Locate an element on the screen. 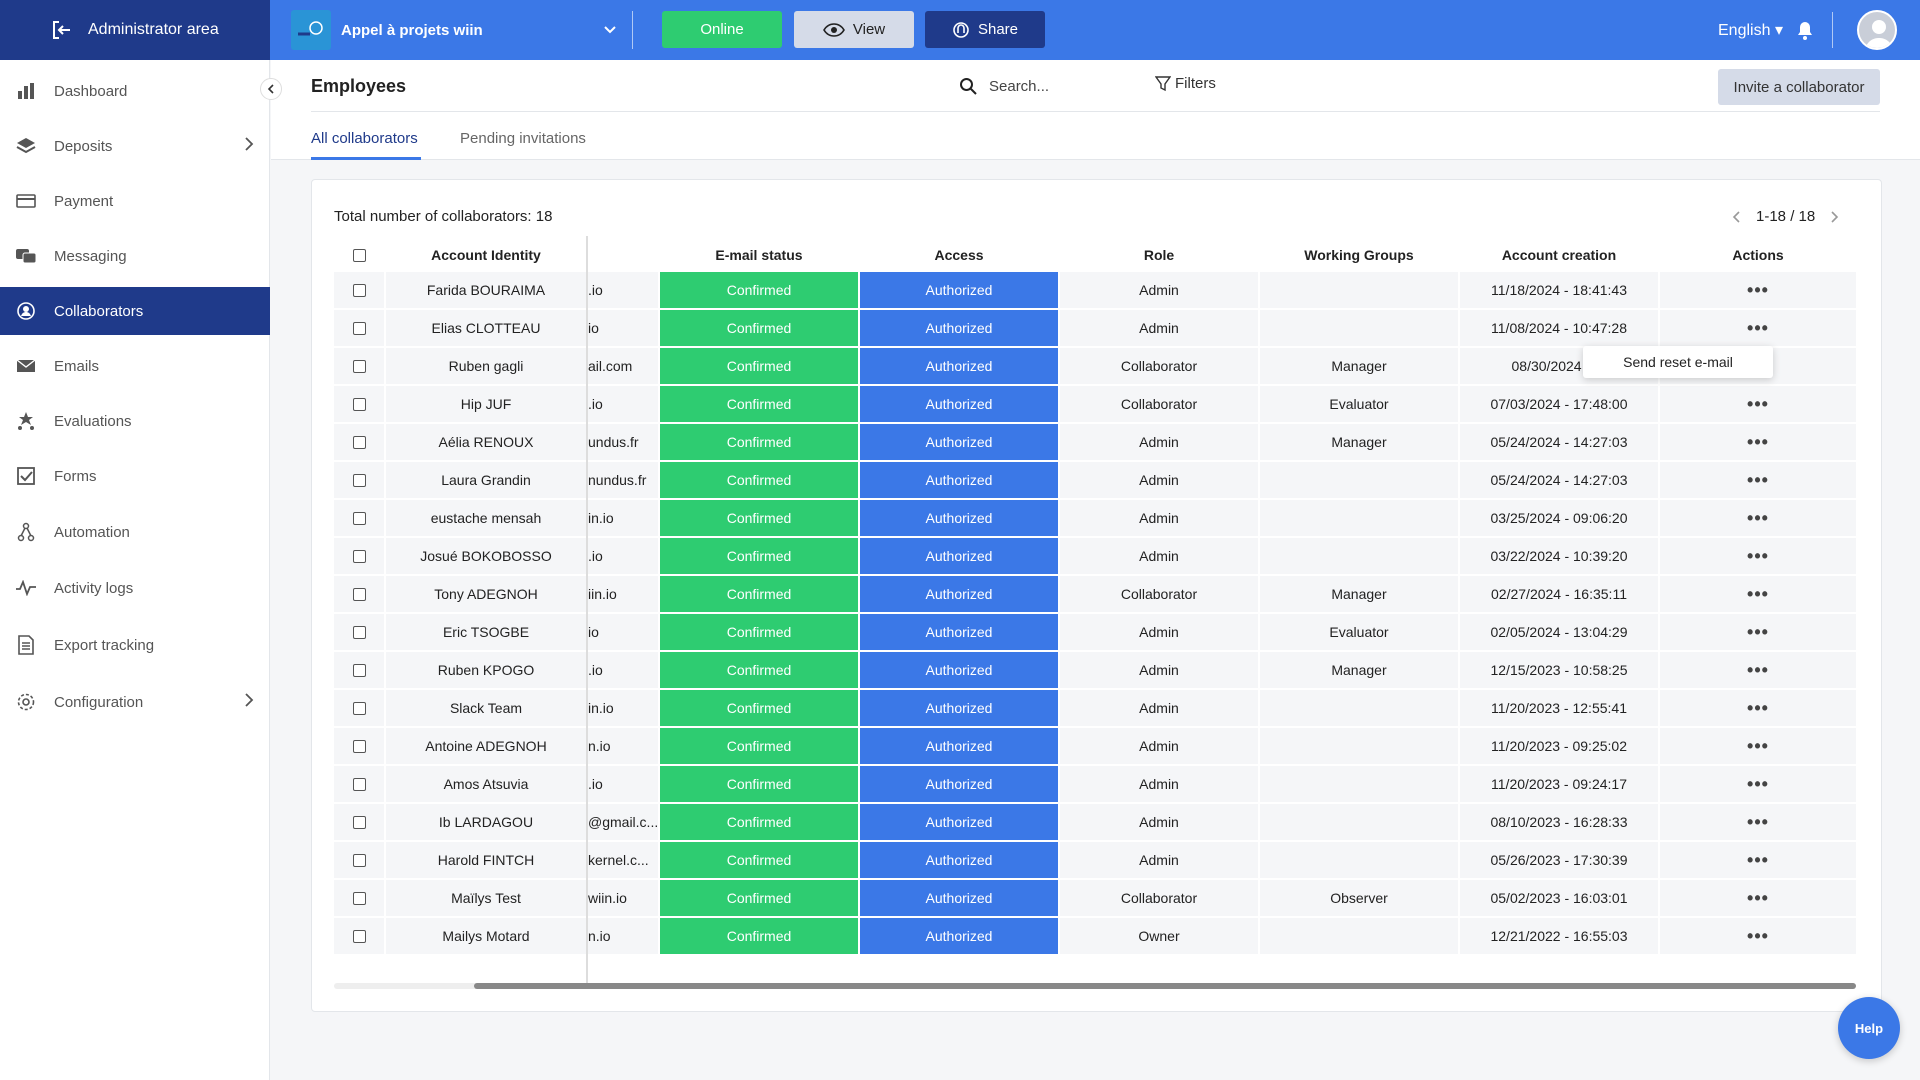  filters-button: Filters is located at coordinates (1185, 83).